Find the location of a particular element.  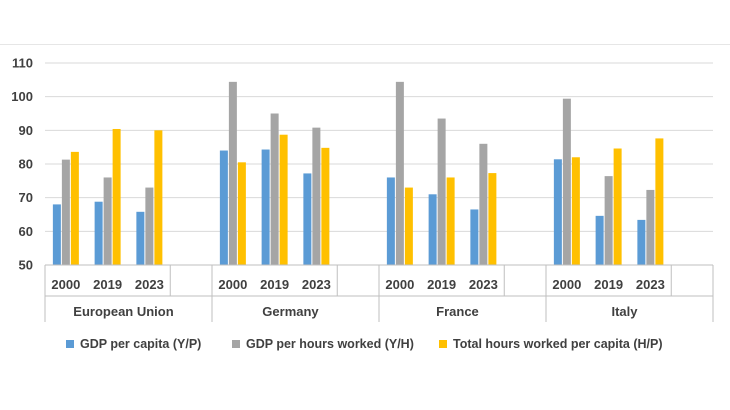

legend-item-total-hours-worked: Total hours worked per capita (H/P) is located at coordinates (551, 344).